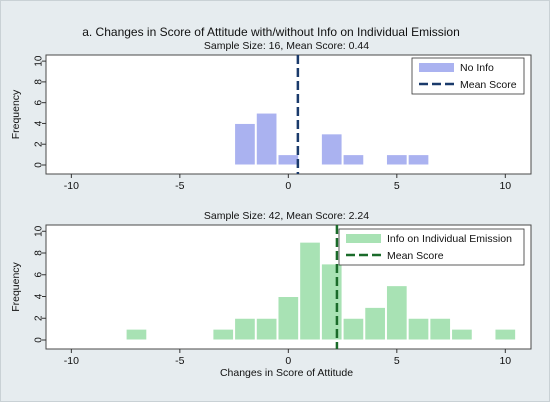  I want to click on subtitle: Sample Size: 42, Mean Score: 2.24, so click(286, 216).